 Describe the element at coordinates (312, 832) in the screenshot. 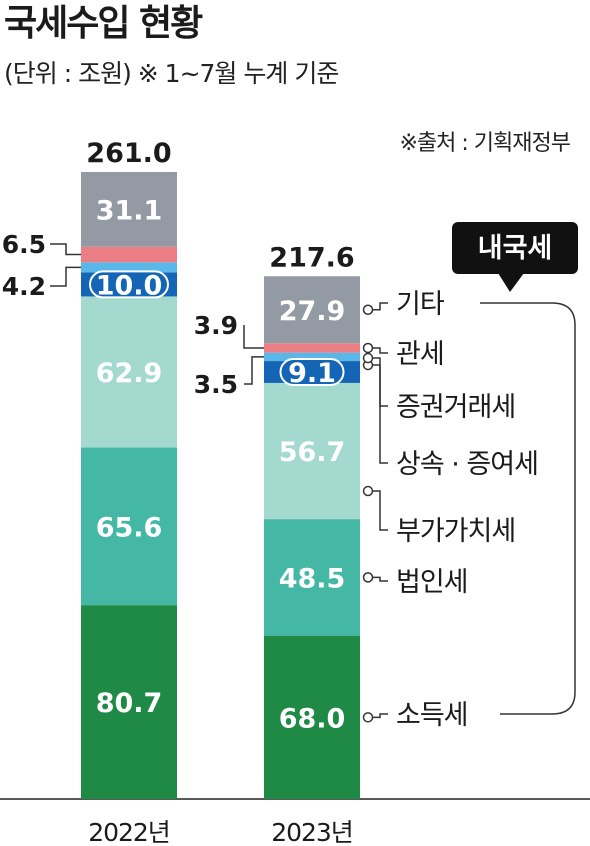

I see `category-label-2023: 2023년` at that location.